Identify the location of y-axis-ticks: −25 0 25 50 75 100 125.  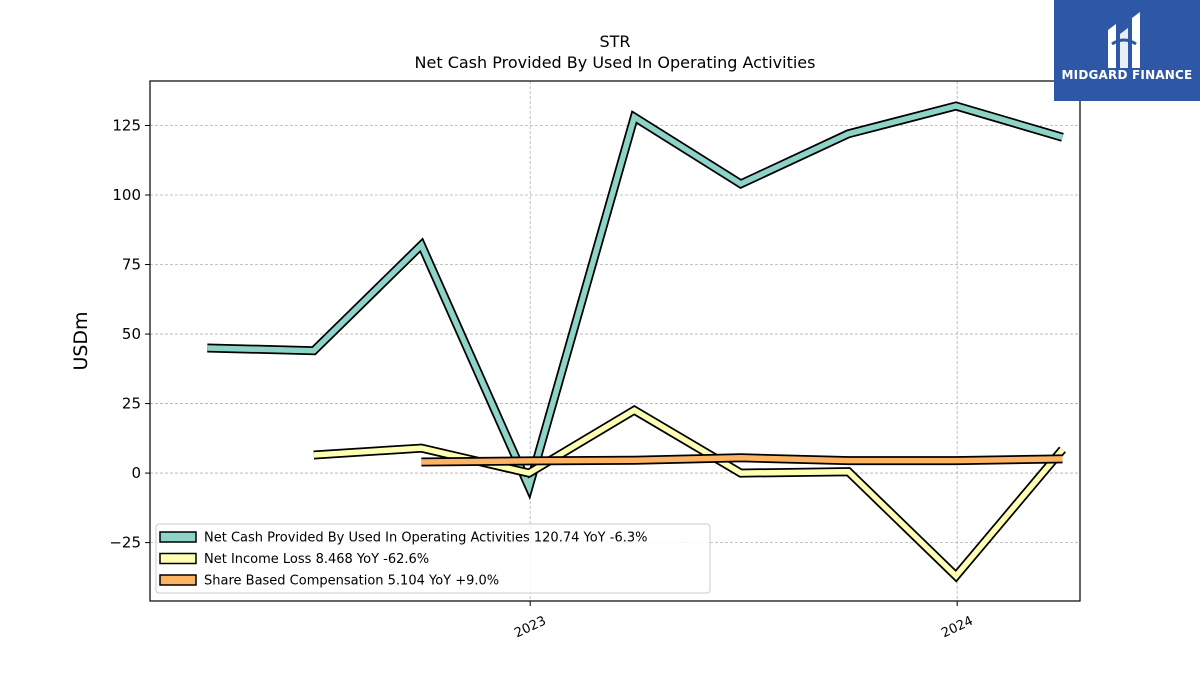
(129, 334).